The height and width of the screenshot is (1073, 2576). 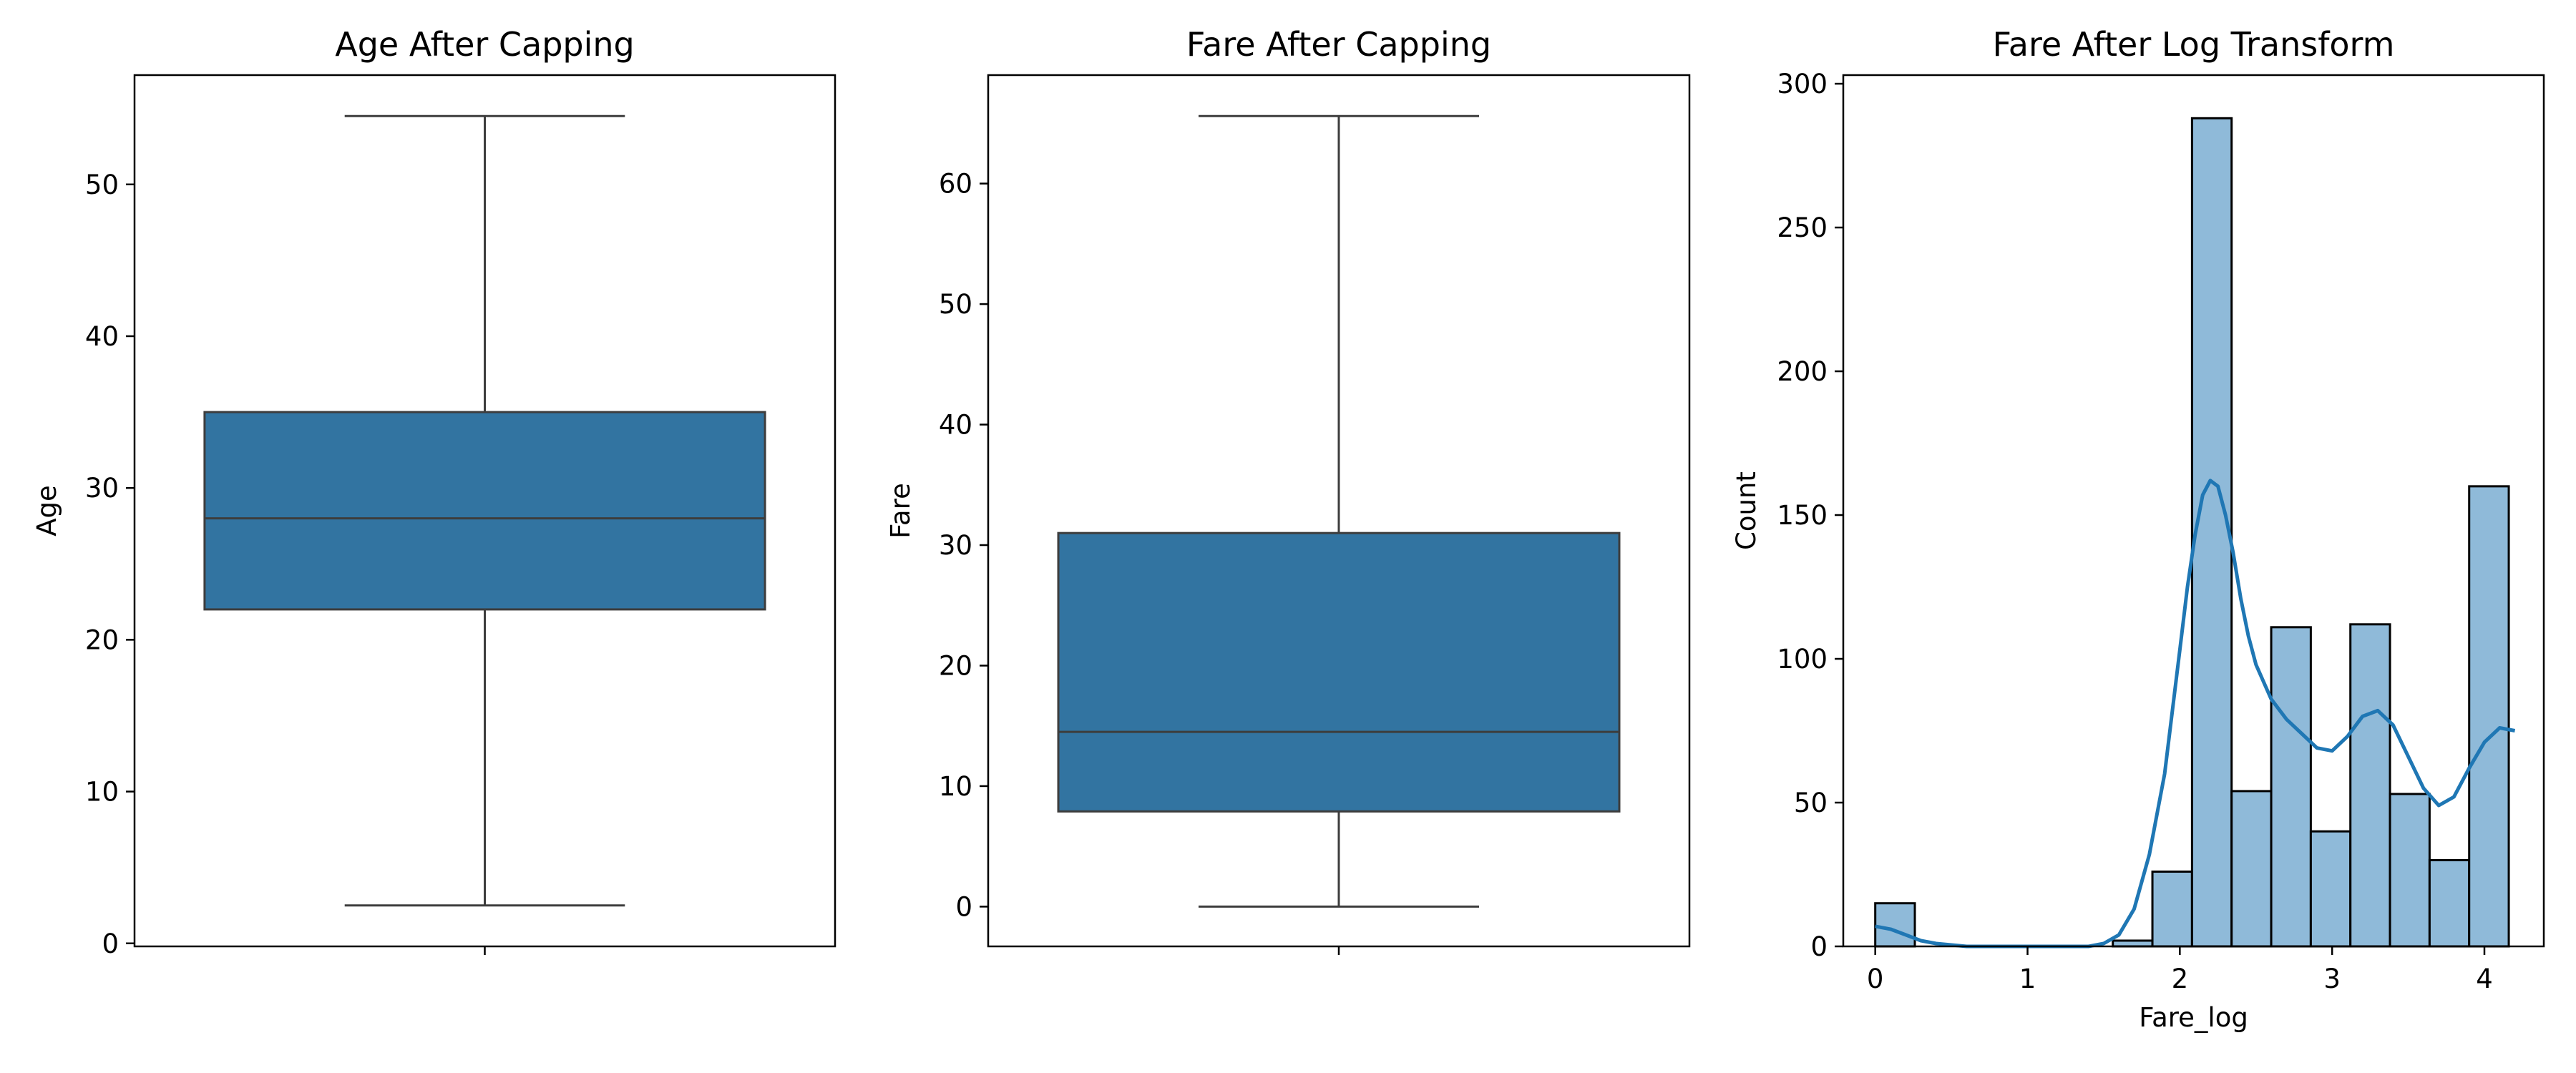 What do you see at coordinates (1802, 84) in the screenshot?
I see `y-tick-label: 300` at bounding box center [1802, 84].